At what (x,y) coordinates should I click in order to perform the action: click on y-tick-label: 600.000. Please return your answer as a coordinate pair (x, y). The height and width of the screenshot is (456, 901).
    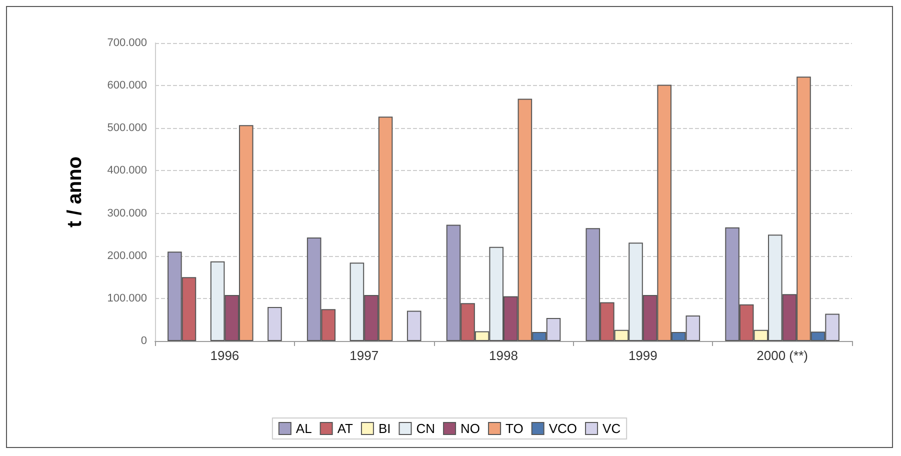
    Looking at the image, I should click on (127, 86).